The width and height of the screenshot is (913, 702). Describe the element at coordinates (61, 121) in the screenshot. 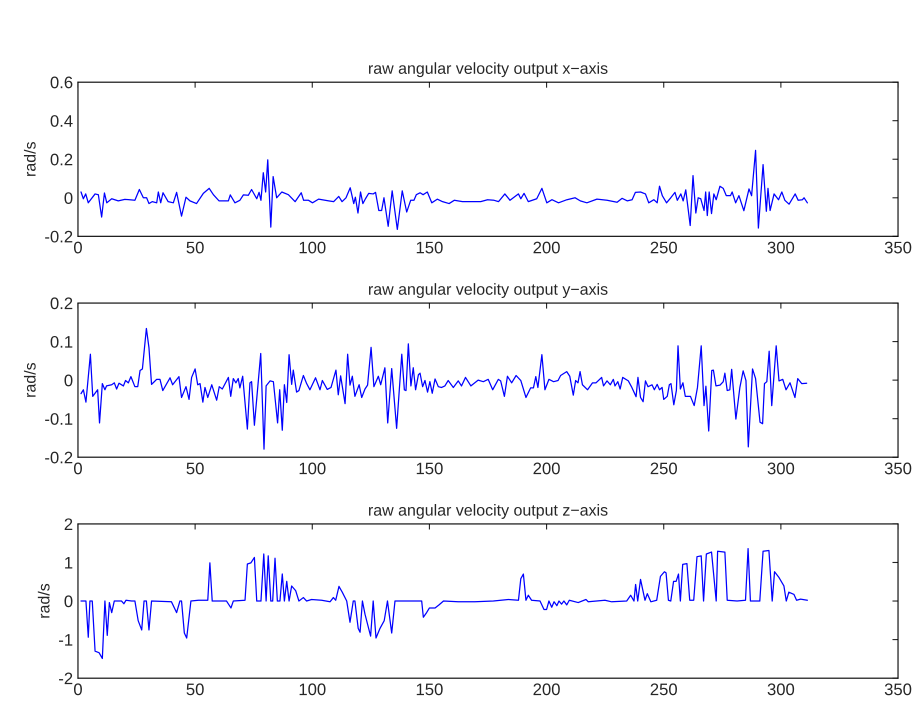

I see `y-tick-label: 0.4` at that location.